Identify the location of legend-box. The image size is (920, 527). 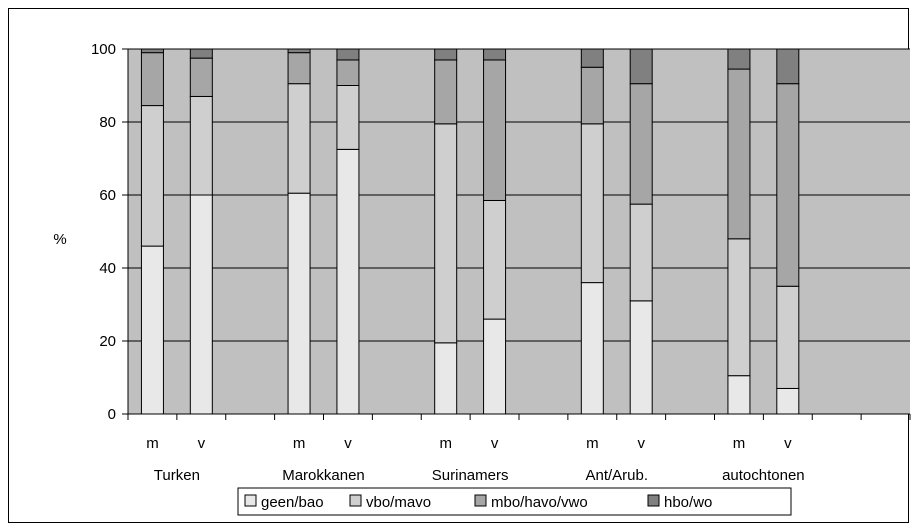
(514, 501).